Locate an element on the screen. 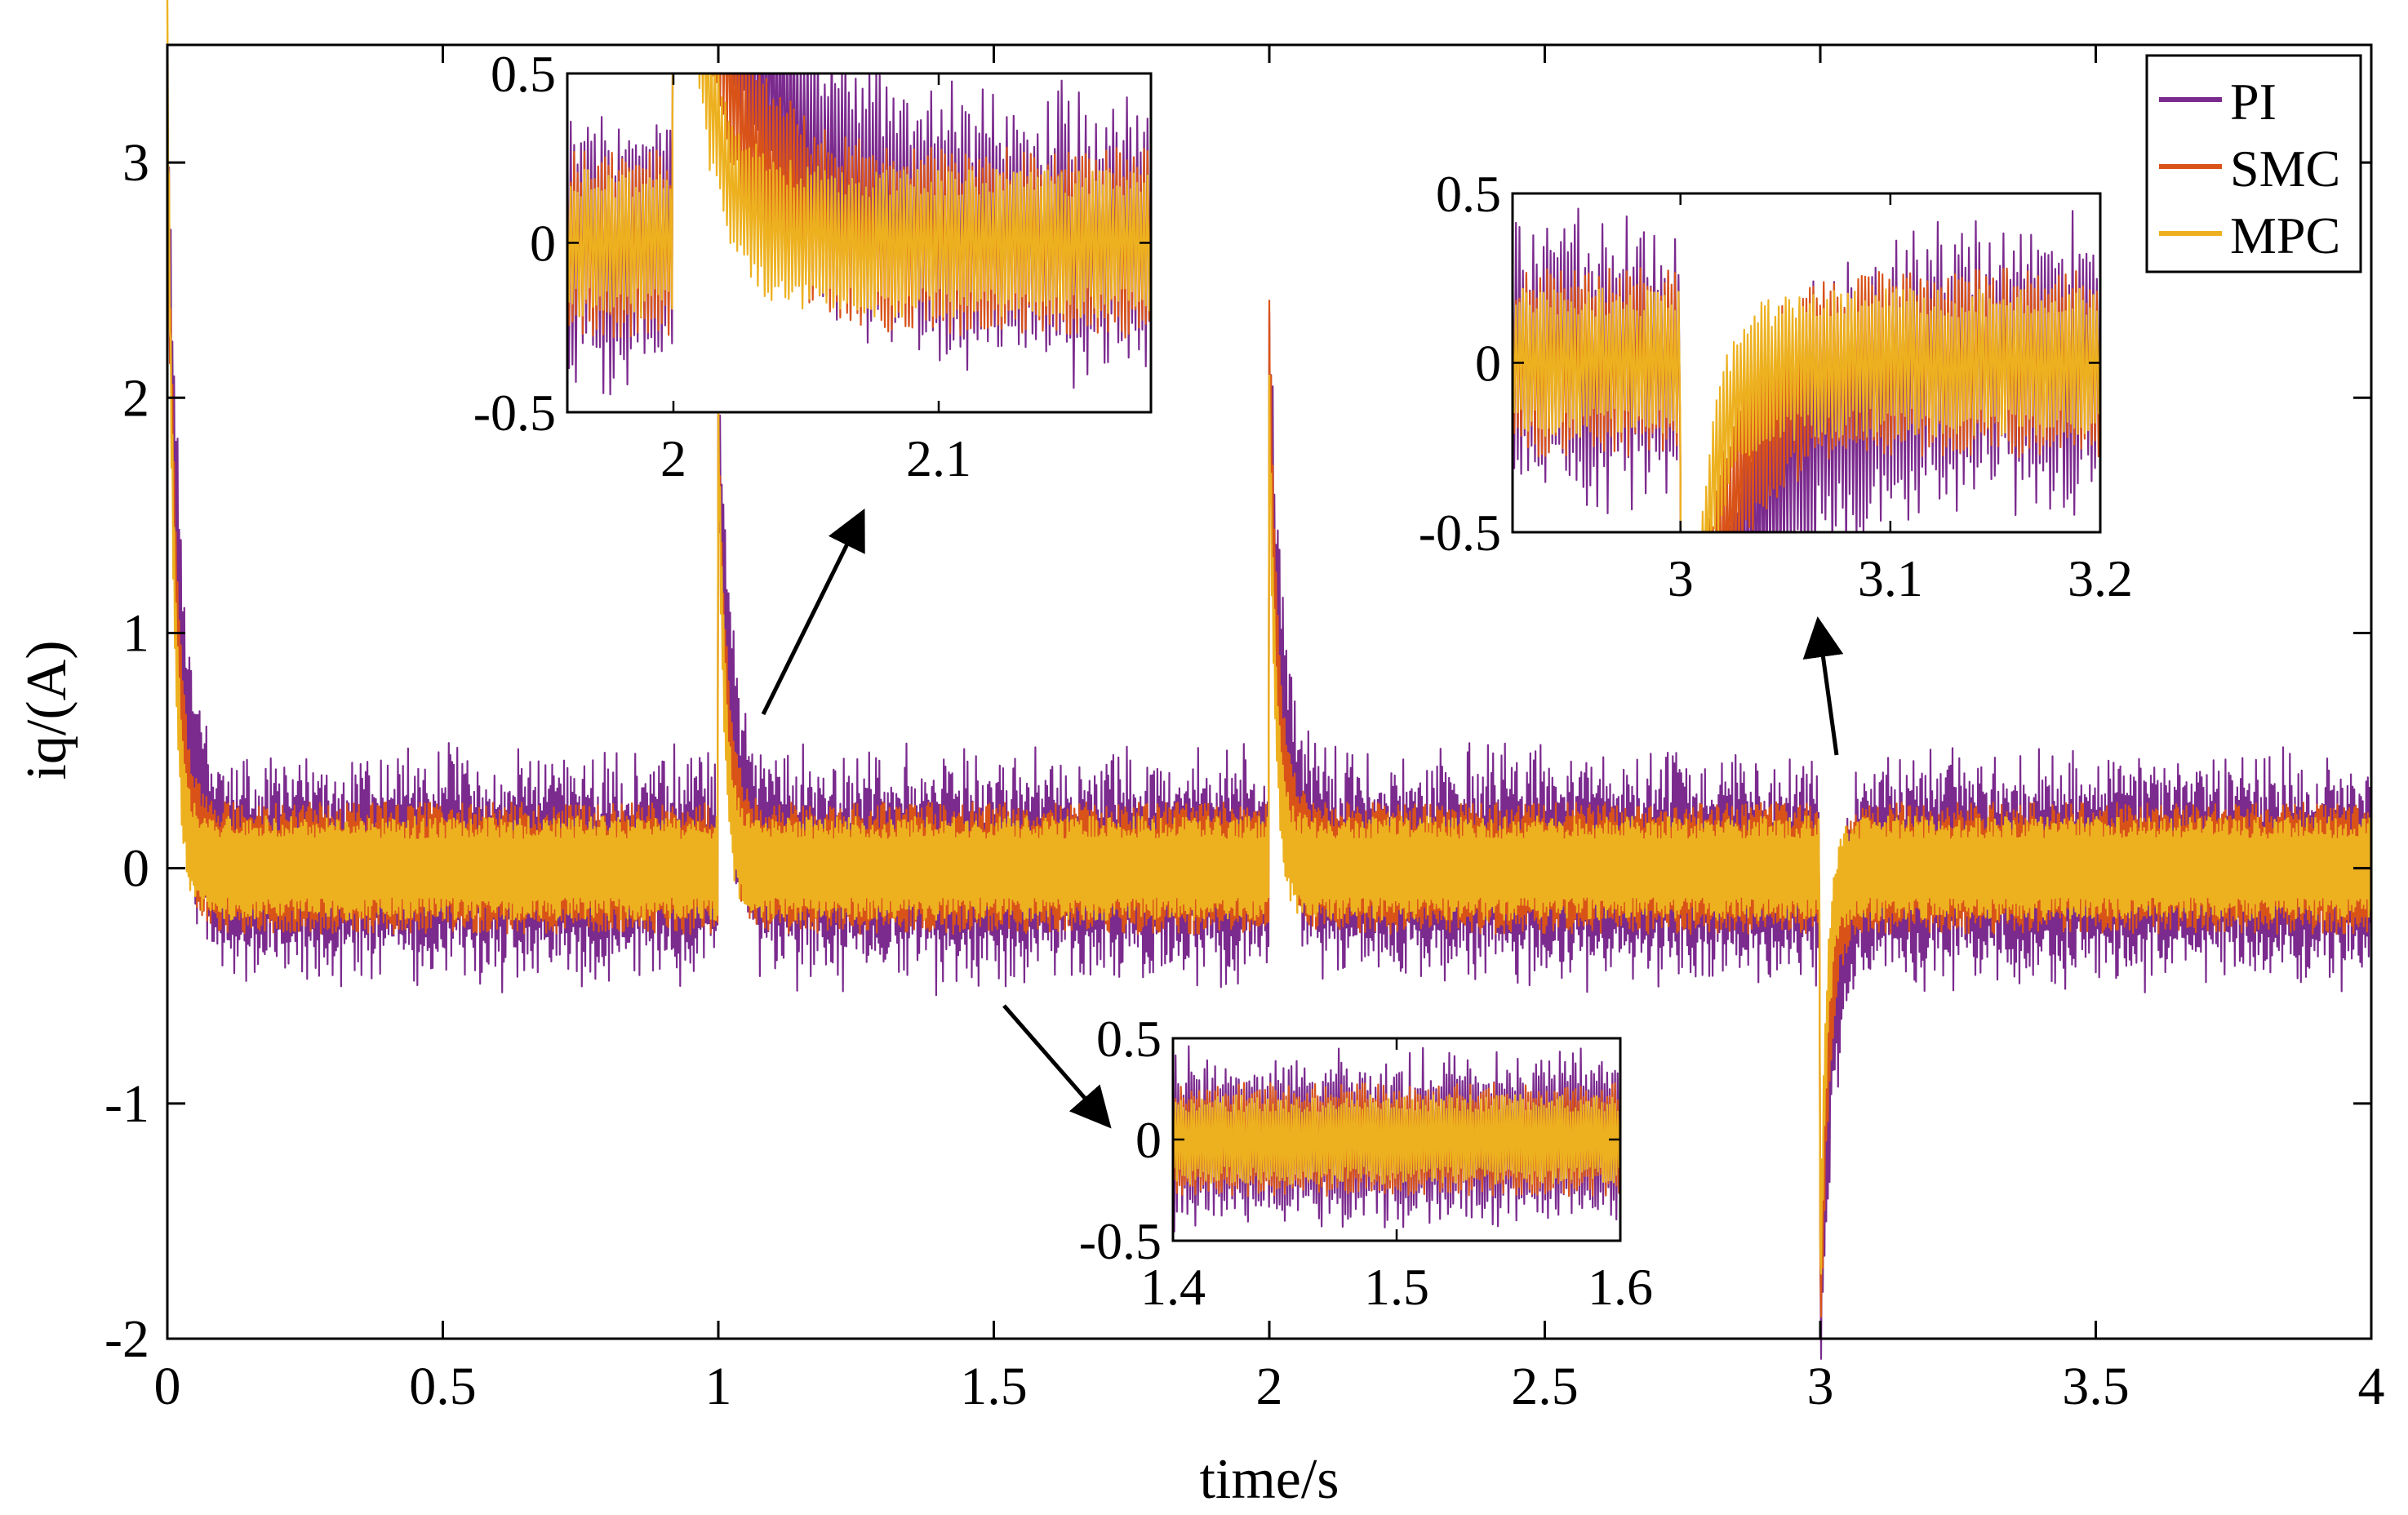 Image resolution: width=2408 pixels, height=1515 pixels. inset-2s: 2 2.1 -0.5 0 0.5 is located at coordinates (813, 266).